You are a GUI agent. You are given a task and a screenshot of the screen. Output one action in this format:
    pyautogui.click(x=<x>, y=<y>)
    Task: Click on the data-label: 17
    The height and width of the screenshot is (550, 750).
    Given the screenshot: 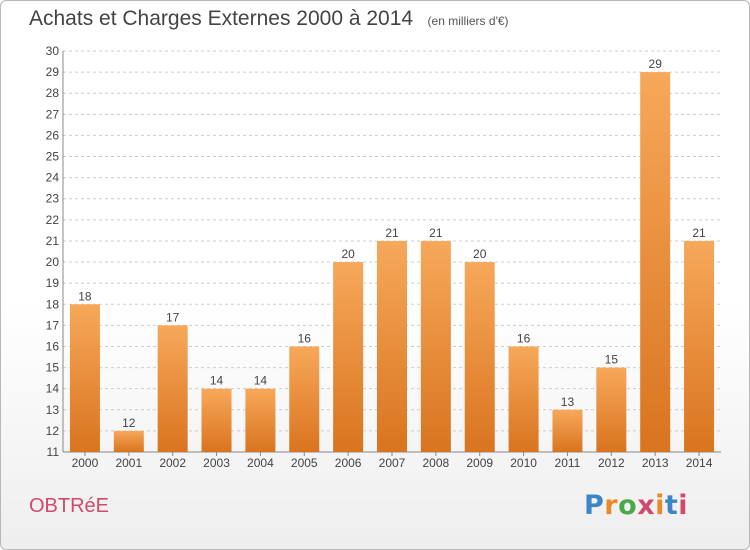 What is the action you would take?
    pyautogui.click(x=173, y=317)
    